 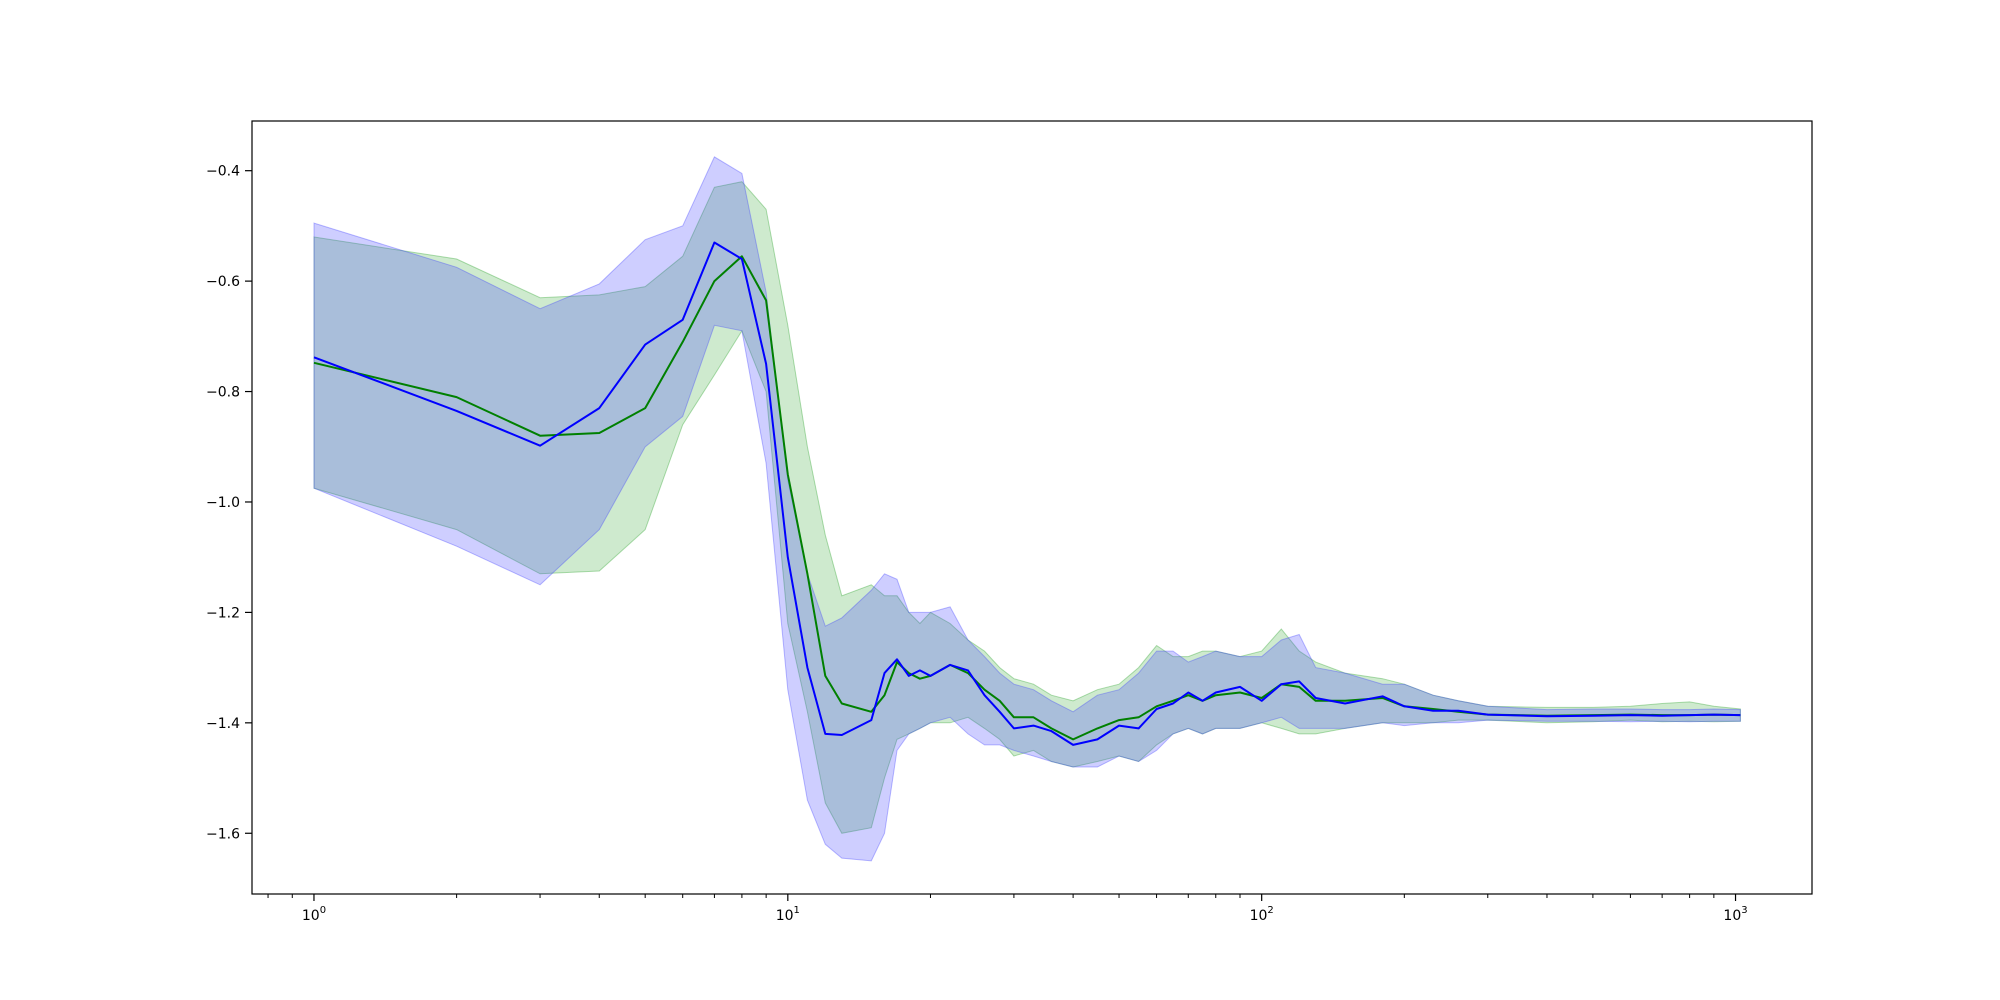 What do you see at coordinates (1007, 909) in the screenshot?
I see `x-axis: 10⁰ 10¹ 10² 10³` at bounding box center [1007, 909].